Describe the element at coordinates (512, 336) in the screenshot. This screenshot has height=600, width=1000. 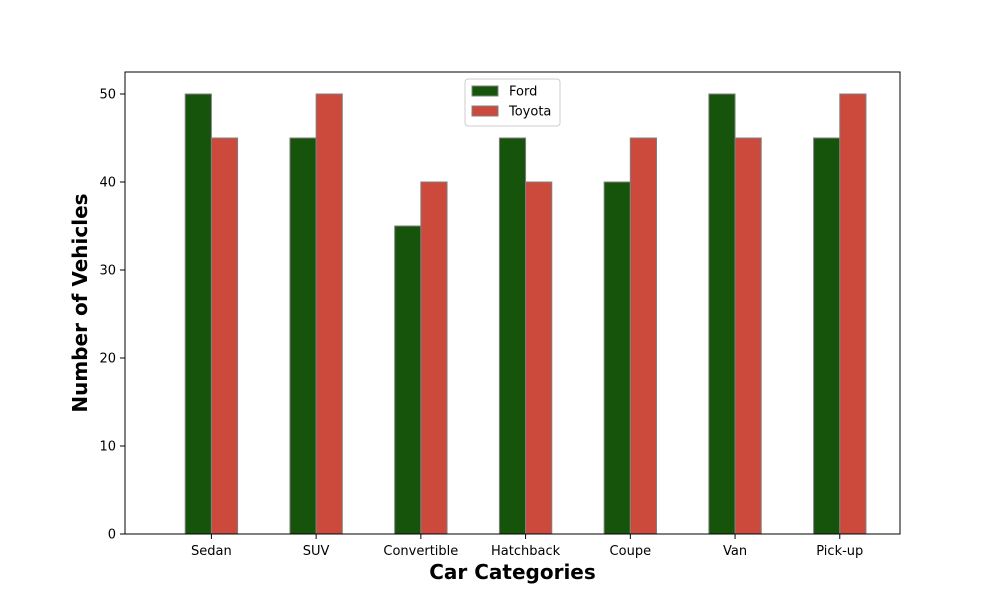
I see `bar-ford-hatchback` at that location.